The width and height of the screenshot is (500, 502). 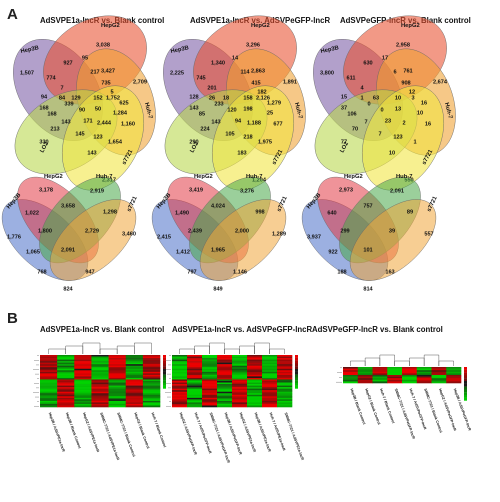 What do you see at coordinates (247, 98) in the screenshot?
I see `region-count: 158` at bounding box center [247, 98].